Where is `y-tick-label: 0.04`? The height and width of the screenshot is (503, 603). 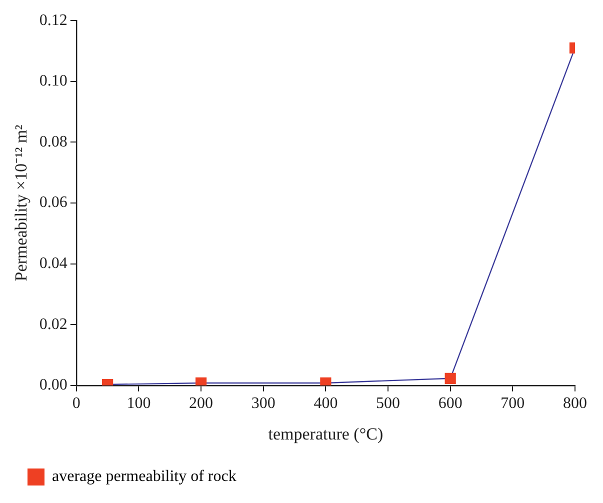 y-tick-label: 0.04 is located at coordinates (53, 263).